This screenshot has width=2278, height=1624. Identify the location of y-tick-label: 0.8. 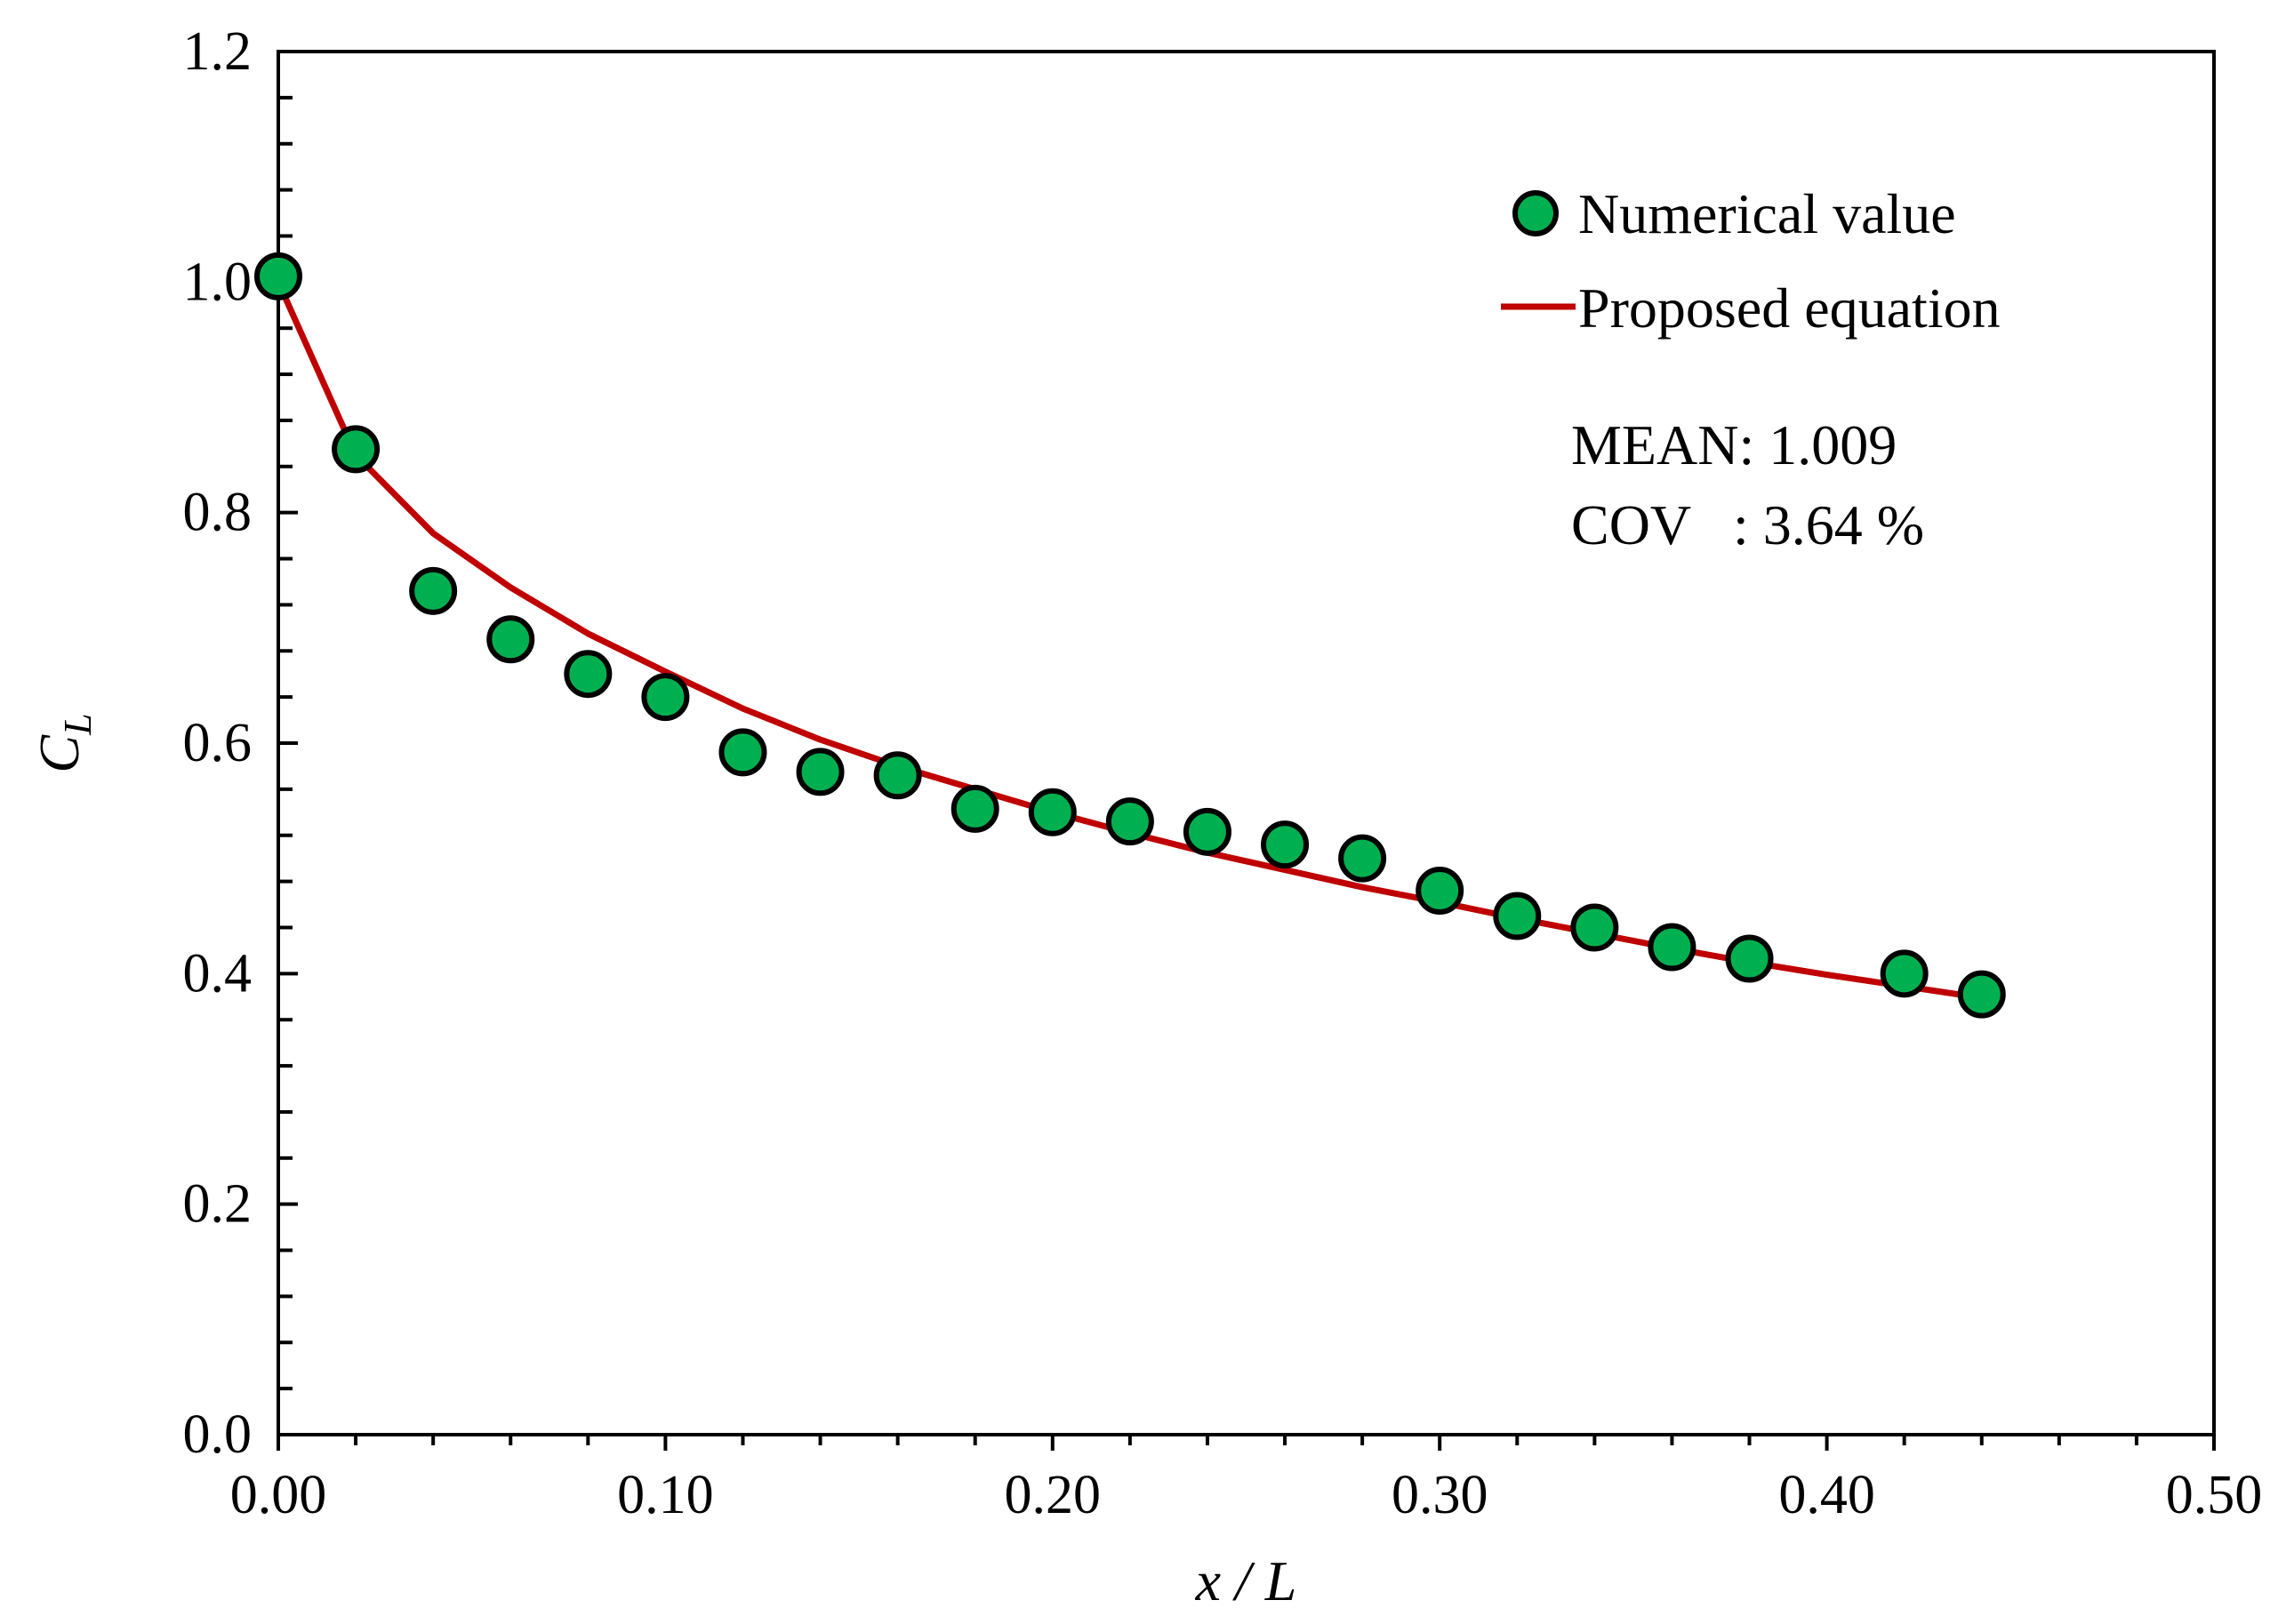
(218, 513).